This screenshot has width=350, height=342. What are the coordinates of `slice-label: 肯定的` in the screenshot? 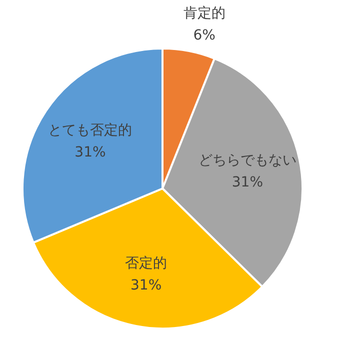 It's located at (204, 14).